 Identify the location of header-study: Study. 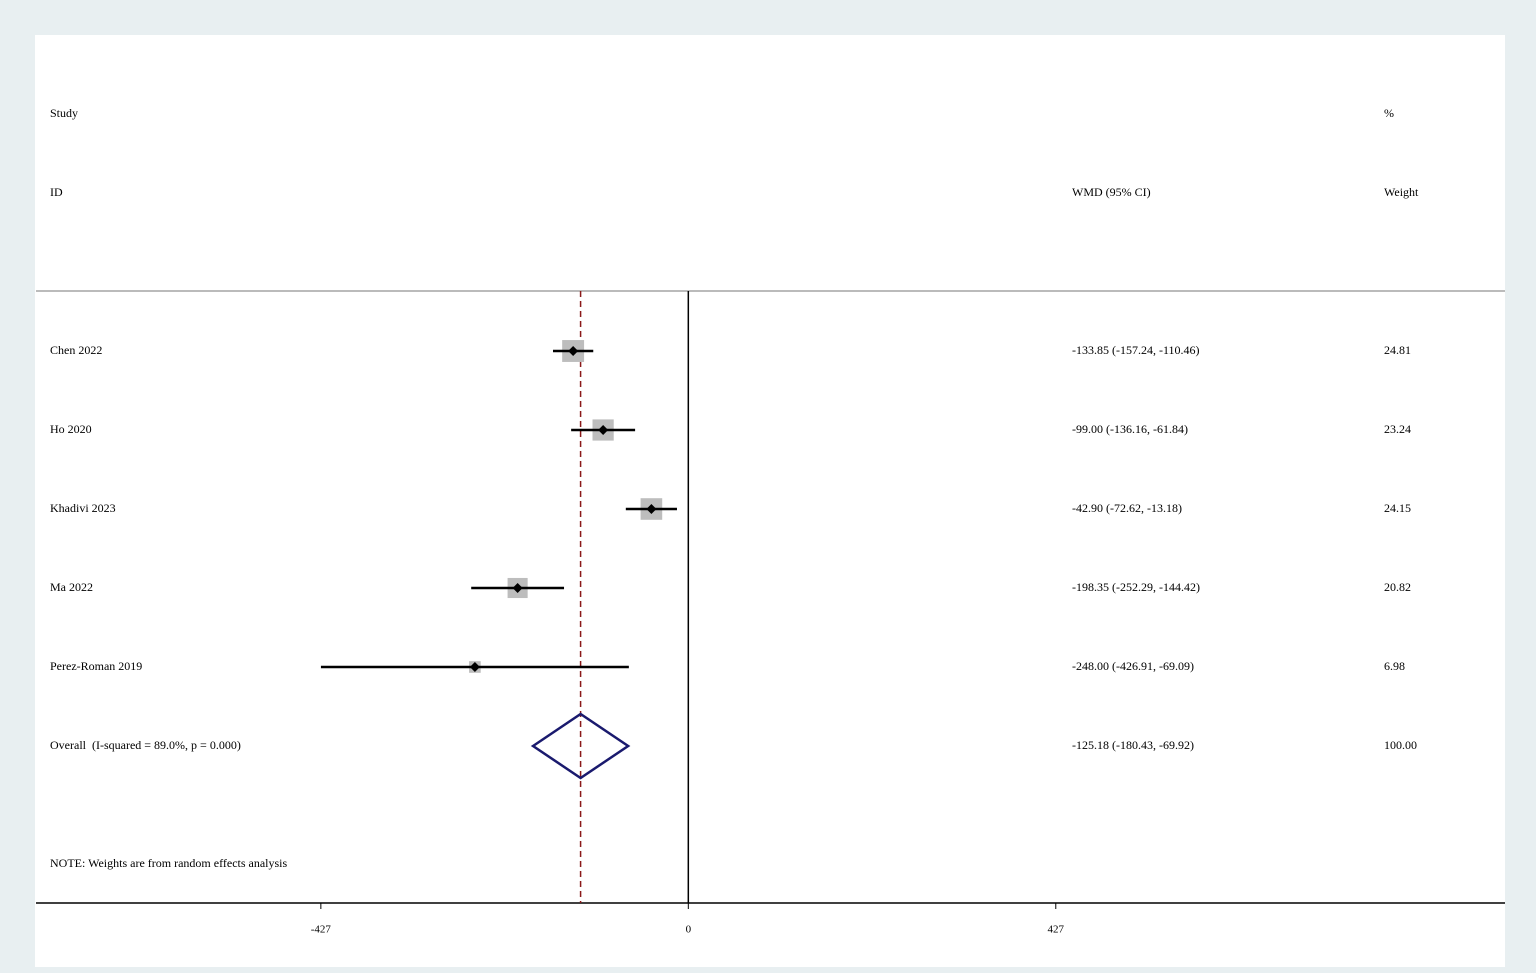
(64, 113).